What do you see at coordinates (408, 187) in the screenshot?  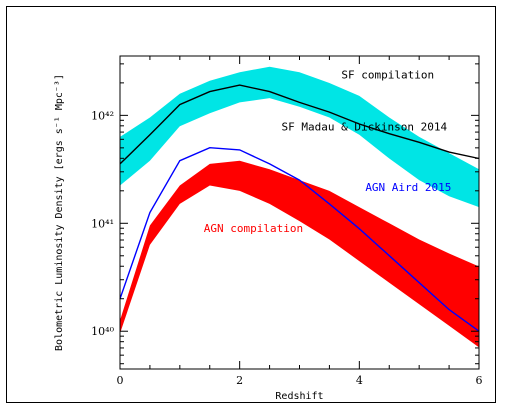 I see `annotation-label: AGN Aird 2015` at bounding box center [408, 187].